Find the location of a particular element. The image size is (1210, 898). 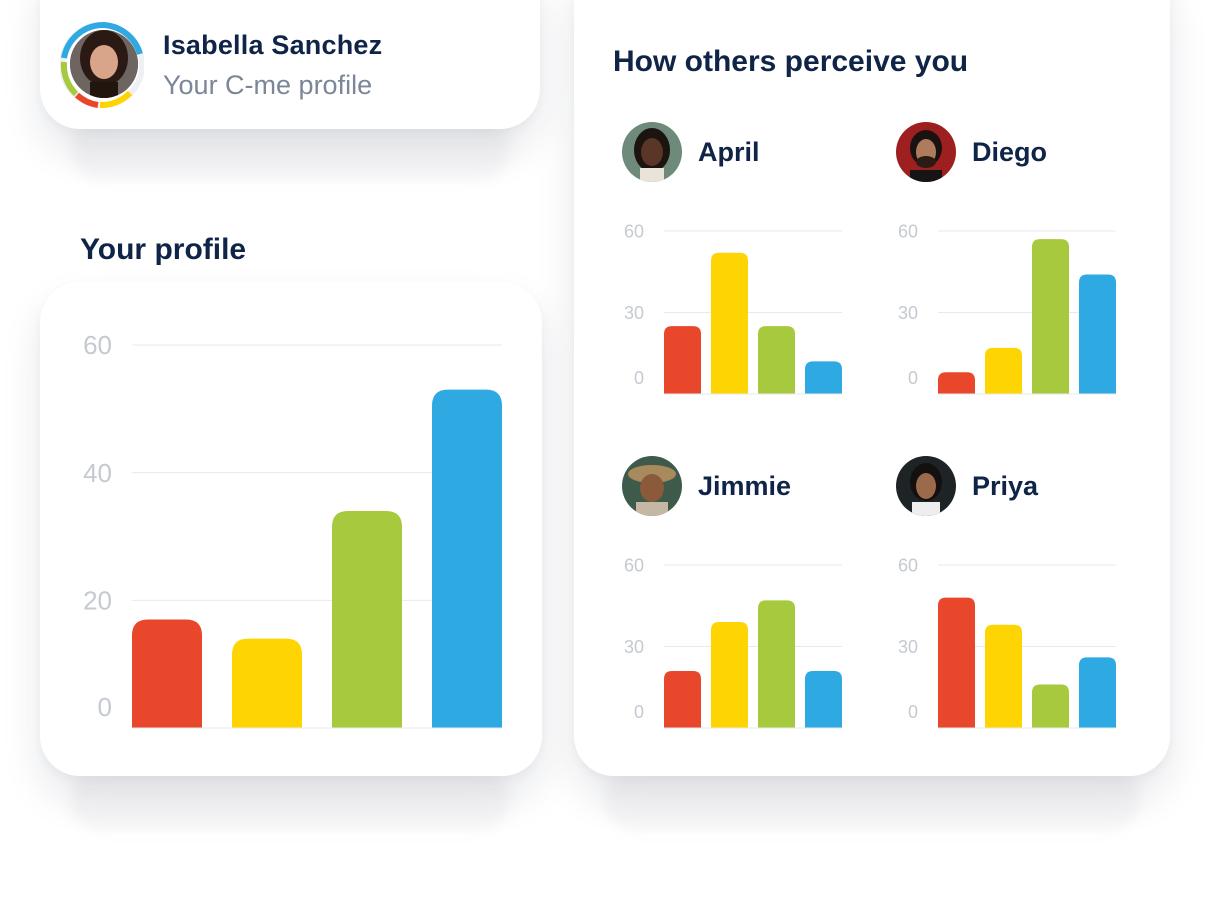

person-name: April is located at coordinates (729, 151).